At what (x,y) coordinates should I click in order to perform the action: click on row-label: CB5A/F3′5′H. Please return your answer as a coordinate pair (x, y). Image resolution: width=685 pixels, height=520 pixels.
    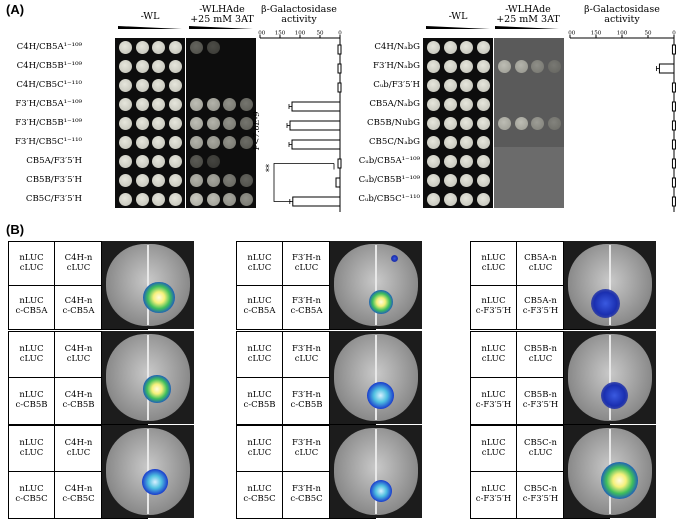
    Looking at the image, I should click on (54, 161).